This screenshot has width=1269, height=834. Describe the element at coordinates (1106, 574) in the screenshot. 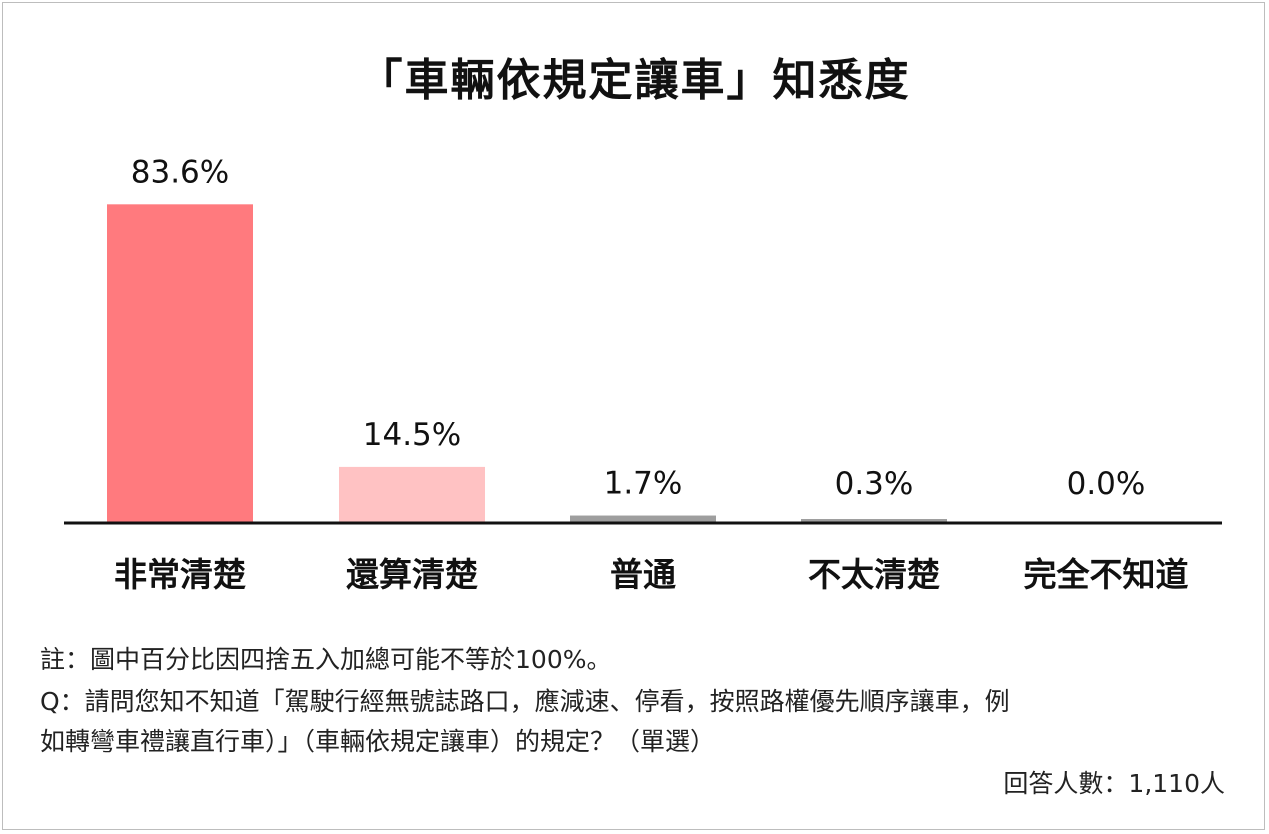

I see `category-label-4: 完全不知道` at that location.